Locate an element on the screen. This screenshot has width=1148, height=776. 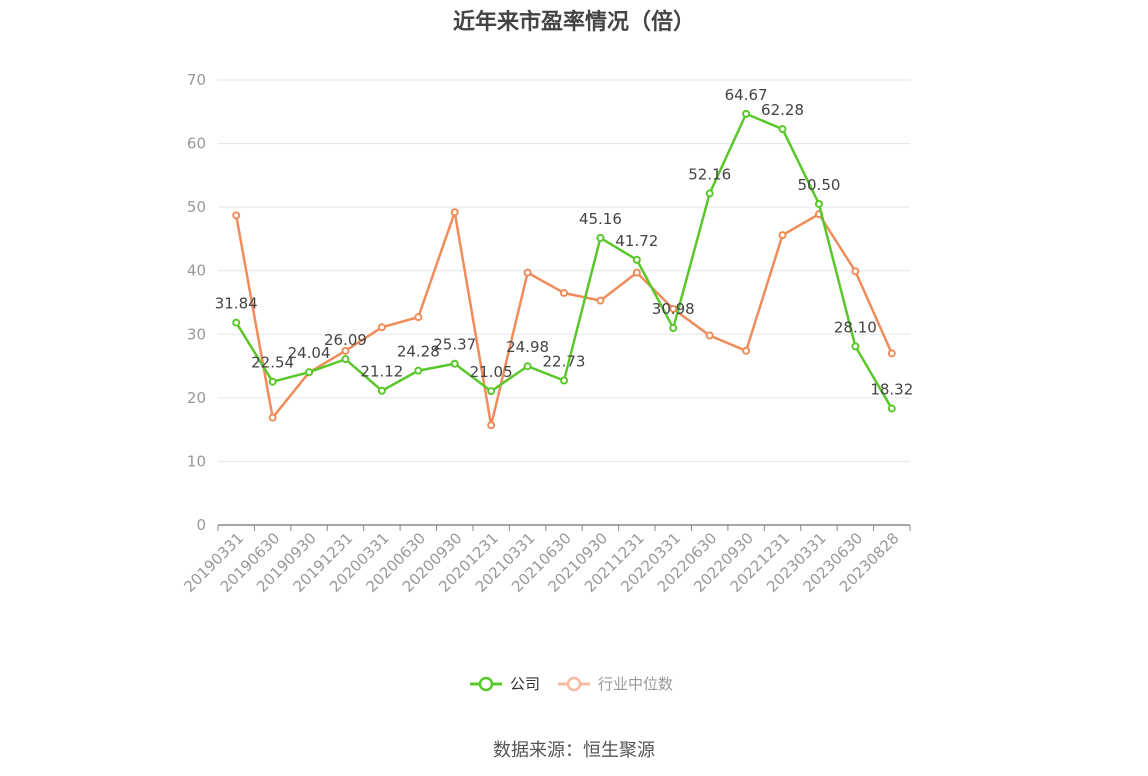
y-tick-label: 10 is located at coordinates (196, 461).